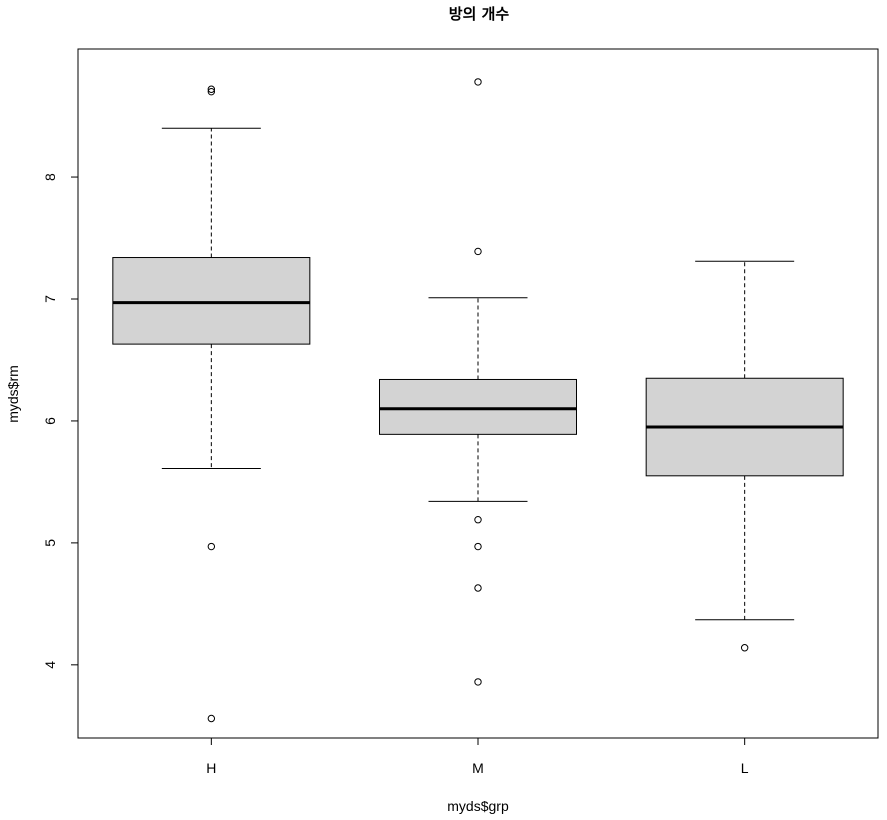 This screenshot has width=887, height=820. What do you see at coordinates (478, 806) in the screenshot?
I see `x-axis-label: myds$grp` at bounding box center [478, 806].